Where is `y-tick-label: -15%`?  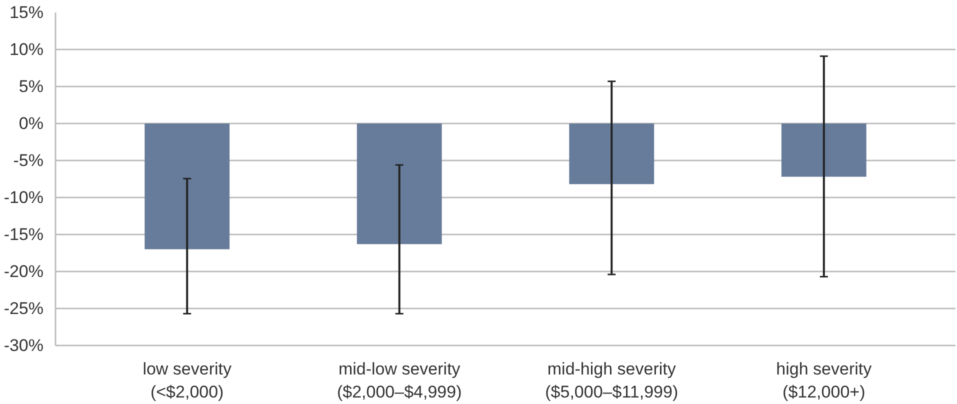
y-tick-label: -15% is located at coordinates (24, 234).